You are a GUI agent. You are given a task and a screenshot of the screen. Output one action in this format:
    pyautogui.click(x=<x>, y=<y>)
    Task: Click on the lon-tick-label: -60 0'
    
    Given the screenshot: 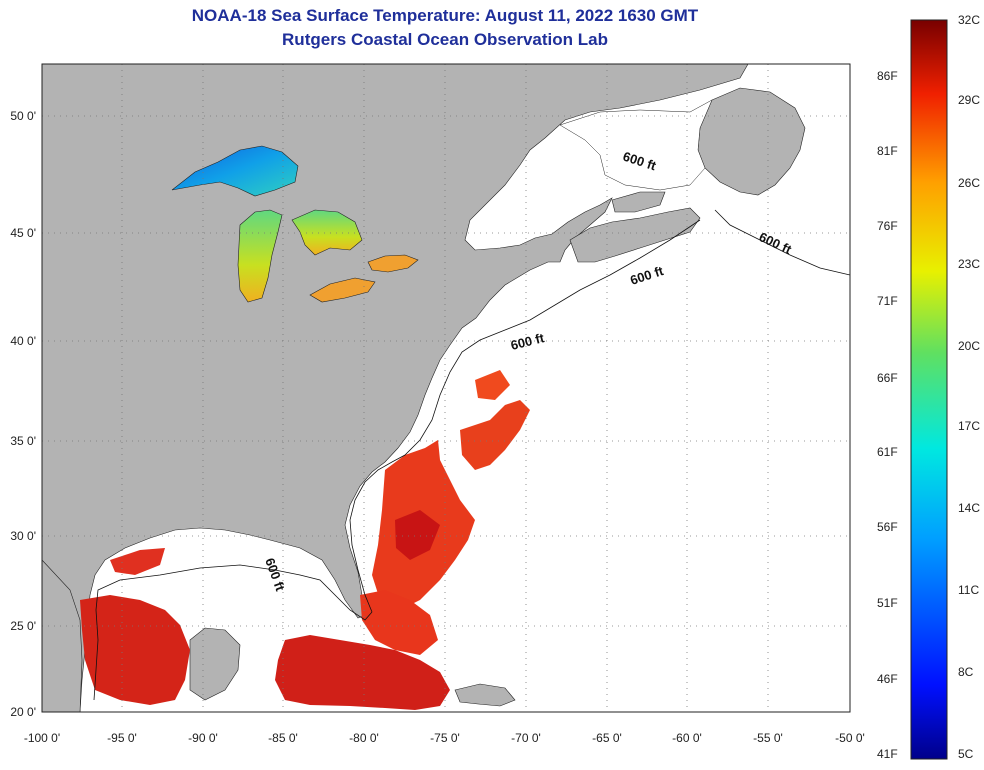 What is the action you would take?
    pyautogui.click(x=687, y=738)
    